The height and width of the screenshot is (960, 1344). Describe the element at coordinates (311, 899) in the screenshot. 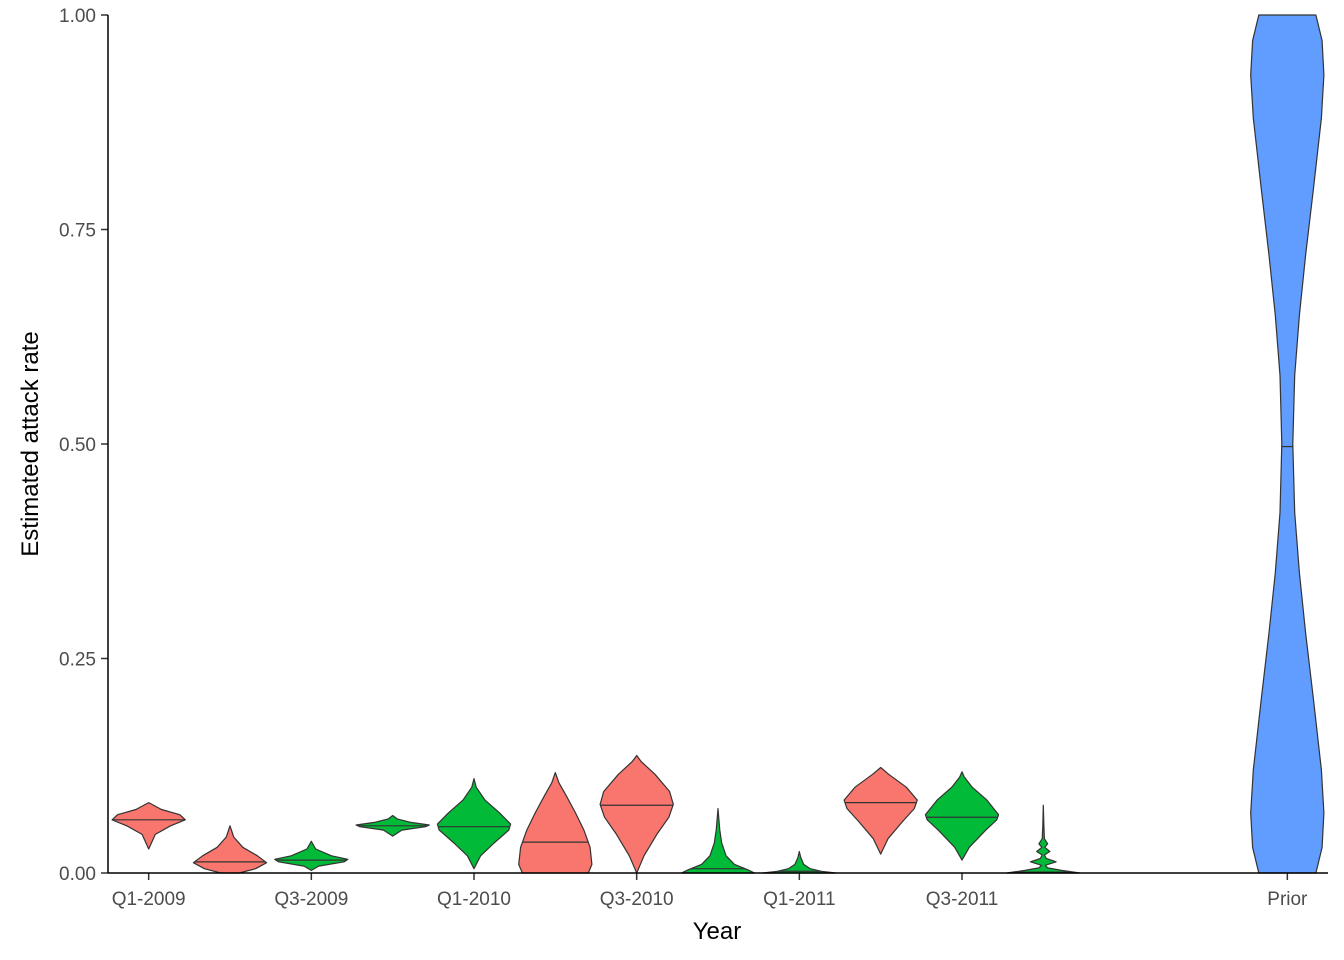

I see `x-tick-label: Q3-2009` at that location.